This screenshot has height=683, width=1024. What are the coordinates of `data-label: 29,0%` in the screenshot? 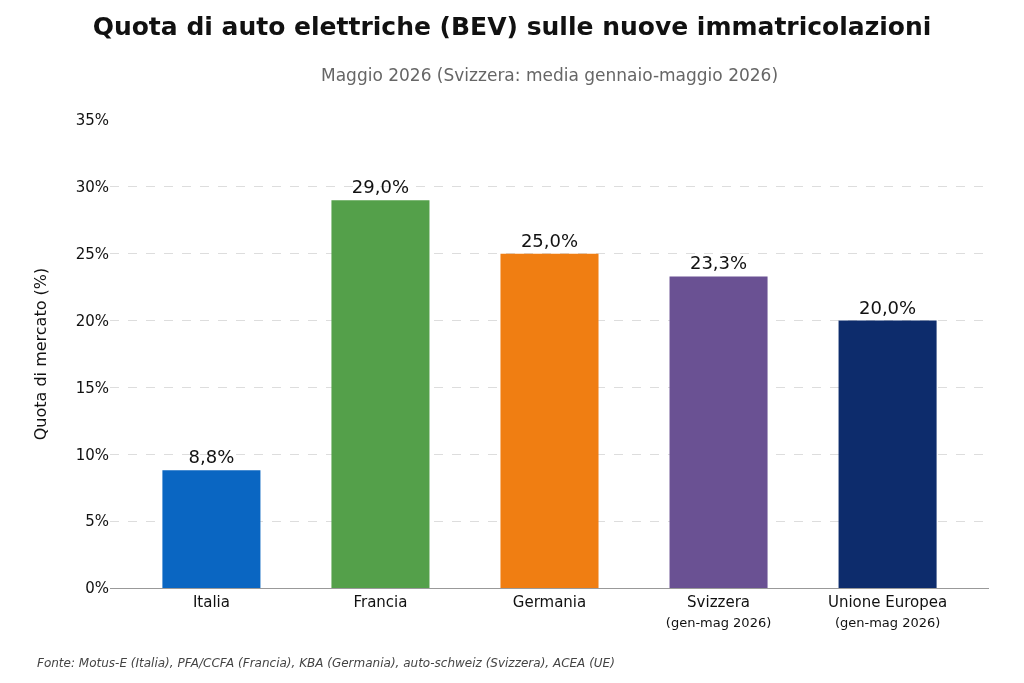 It's located at (380, 187).